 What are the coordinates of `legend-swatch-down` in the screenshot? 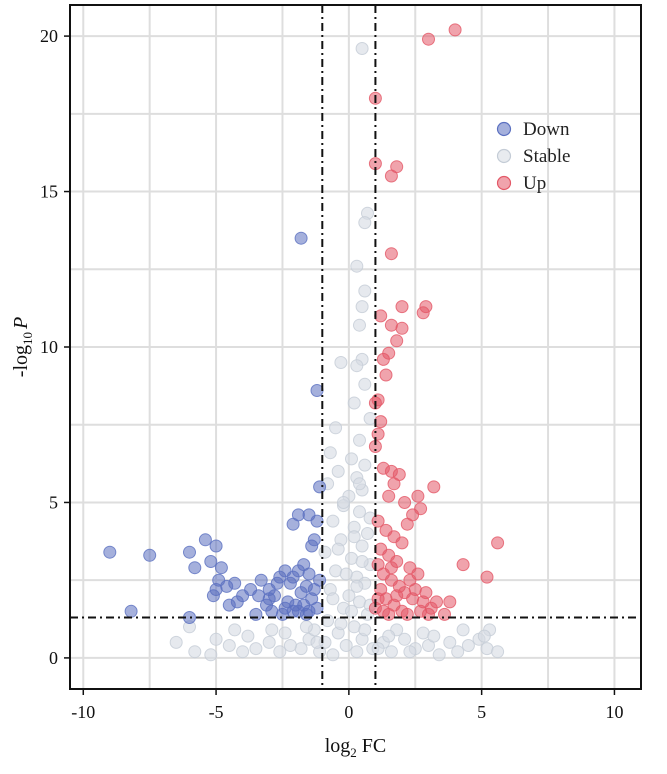 It's located at (504, 129).